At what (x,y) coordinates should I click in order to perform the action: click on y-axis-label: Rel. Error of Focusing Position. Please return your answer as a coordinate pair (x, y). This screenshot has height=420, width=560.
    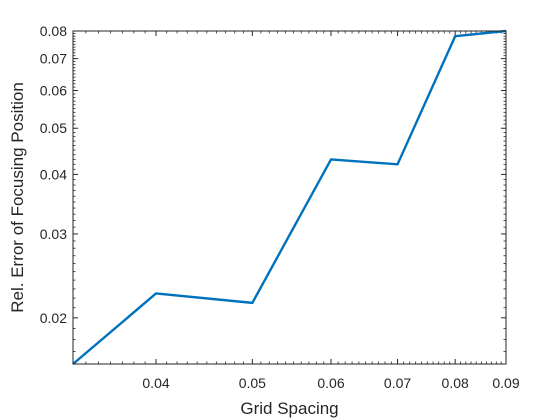
    Looking at the image, I should click on (17, 197).